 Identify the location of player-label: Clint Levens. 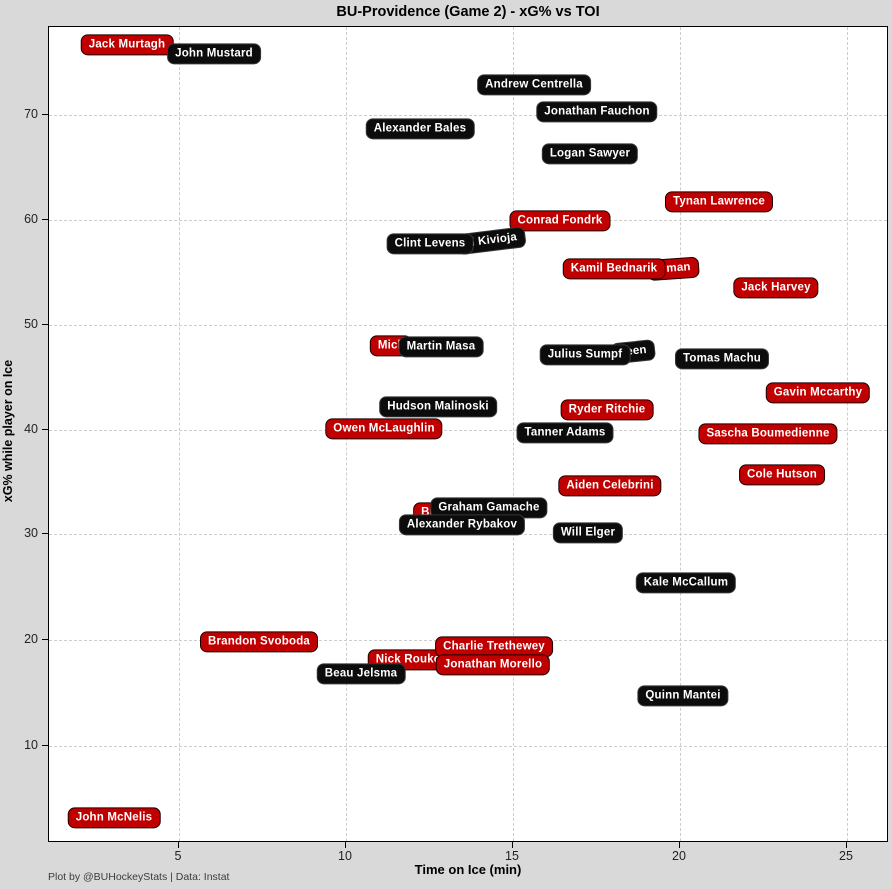
(430, 244).